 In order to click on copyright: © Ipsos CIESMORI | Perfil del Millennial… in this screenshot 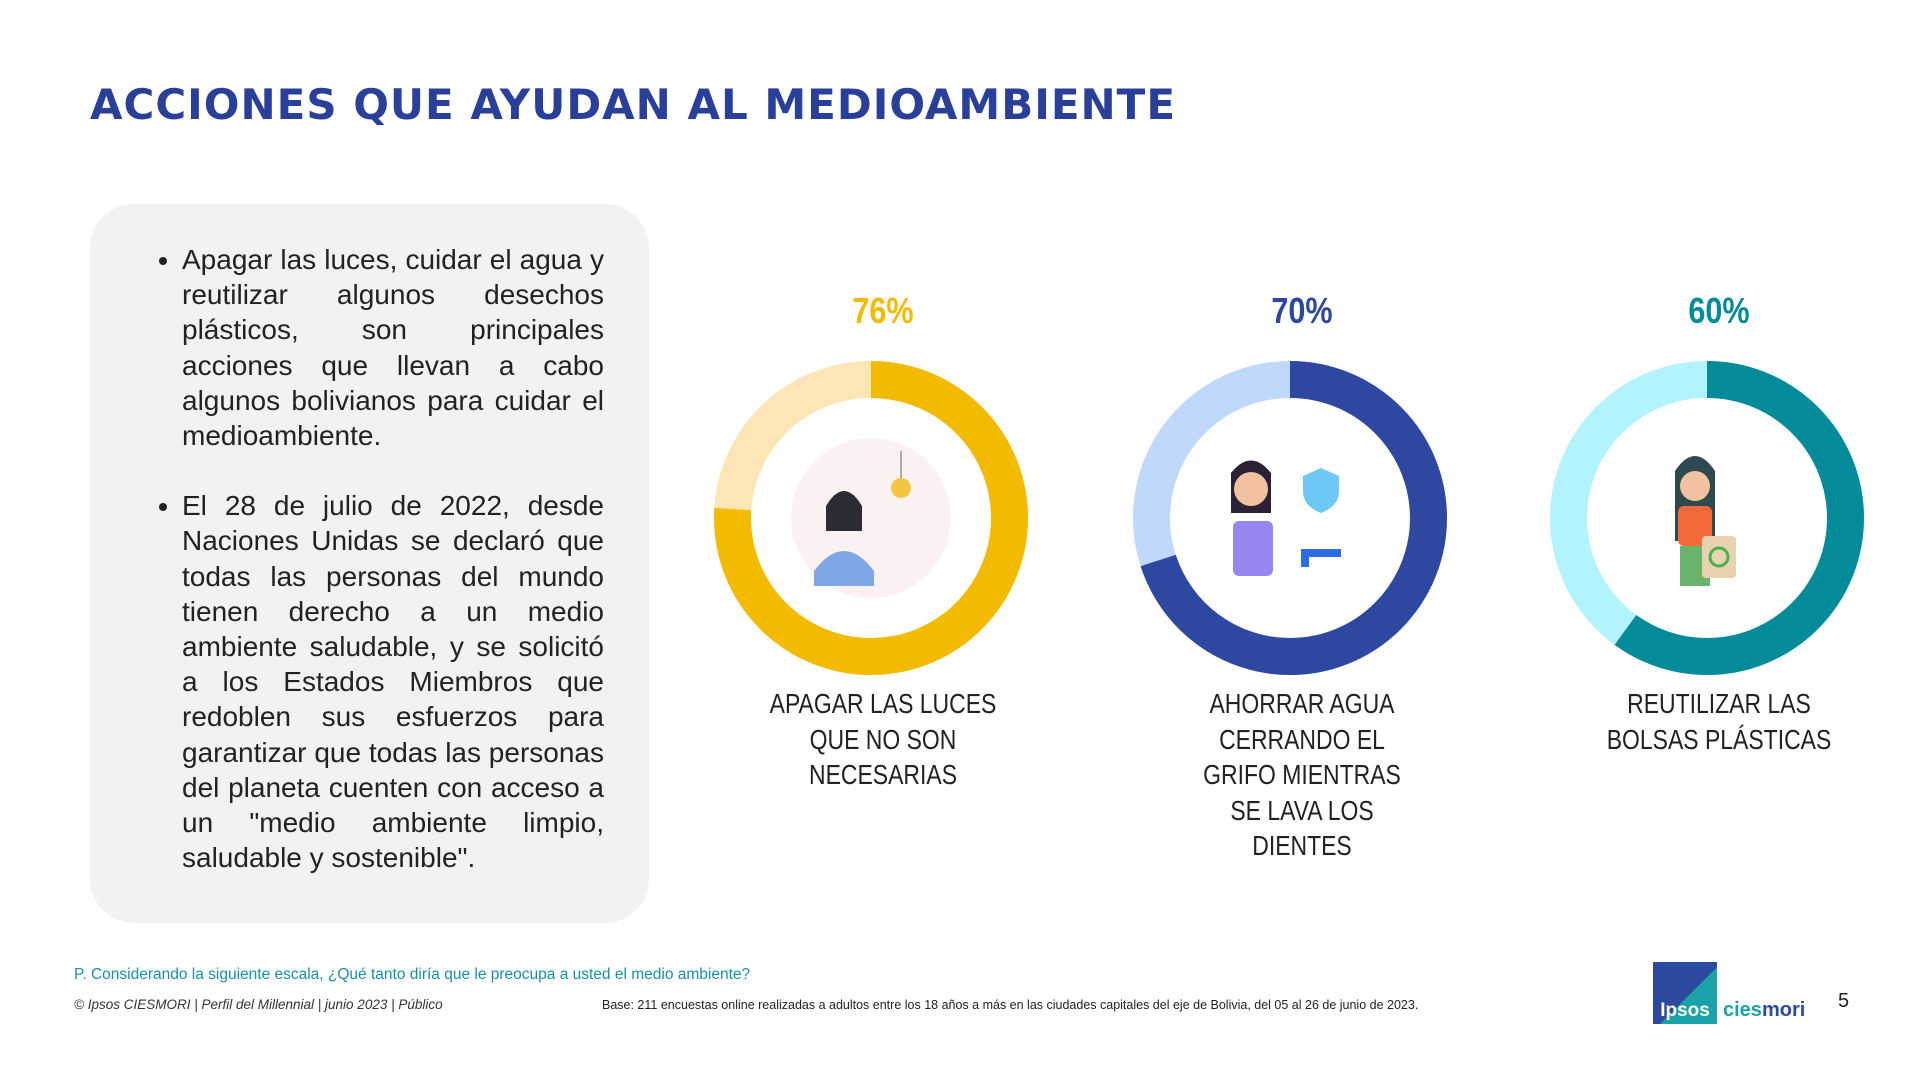, I will do `click(258, 1004)`.